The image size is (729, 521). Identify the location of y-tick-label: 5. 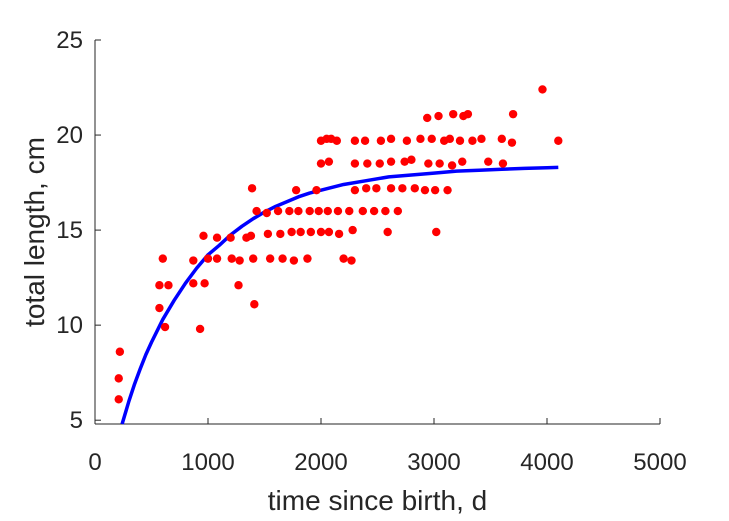
(76, 420).